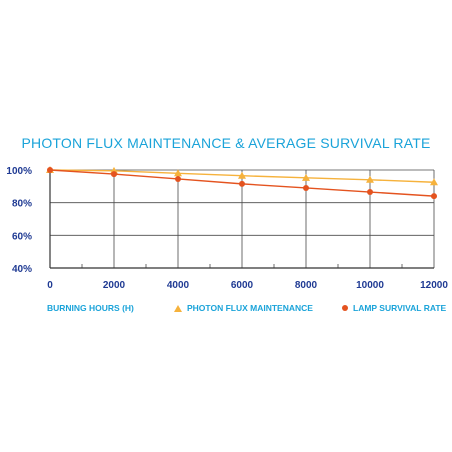 This screenshot has width=452, height=452. I want to click on x-tick-label: 2000, so click(114, 285).